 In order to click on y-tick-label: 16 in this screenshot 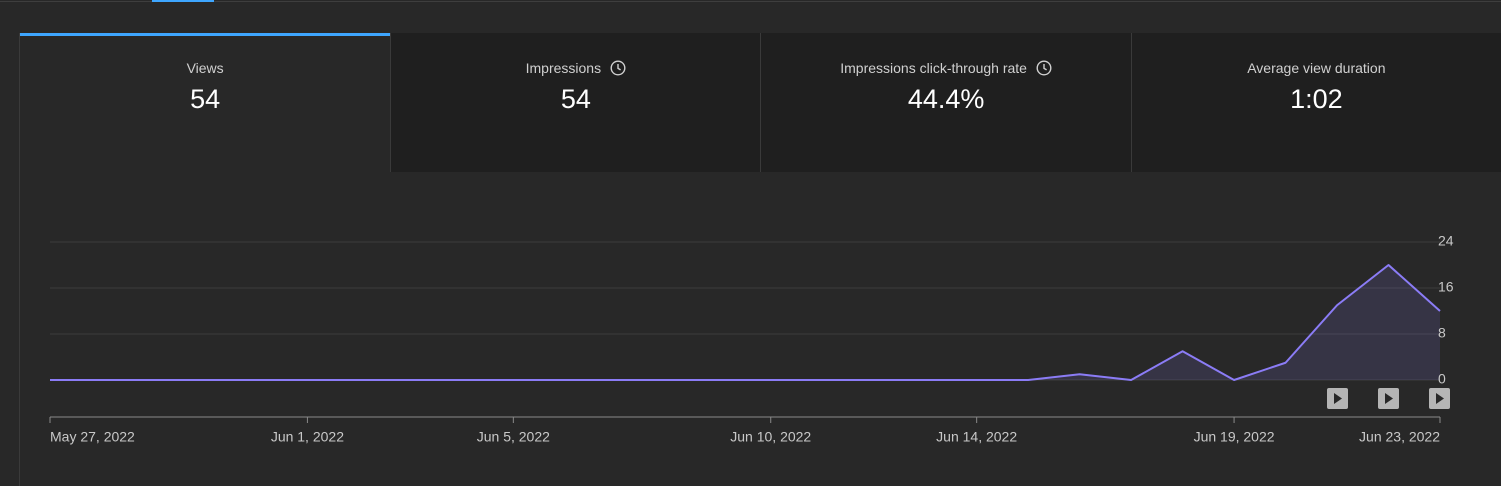, I will do `click(1446, 287)`.